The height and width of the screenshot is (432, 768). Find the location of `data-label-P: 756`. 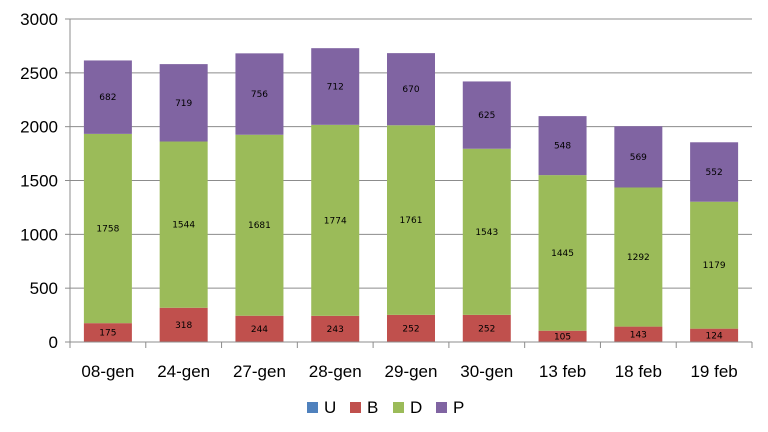

data-label-P: 756 is located at coordinates (259, 95).